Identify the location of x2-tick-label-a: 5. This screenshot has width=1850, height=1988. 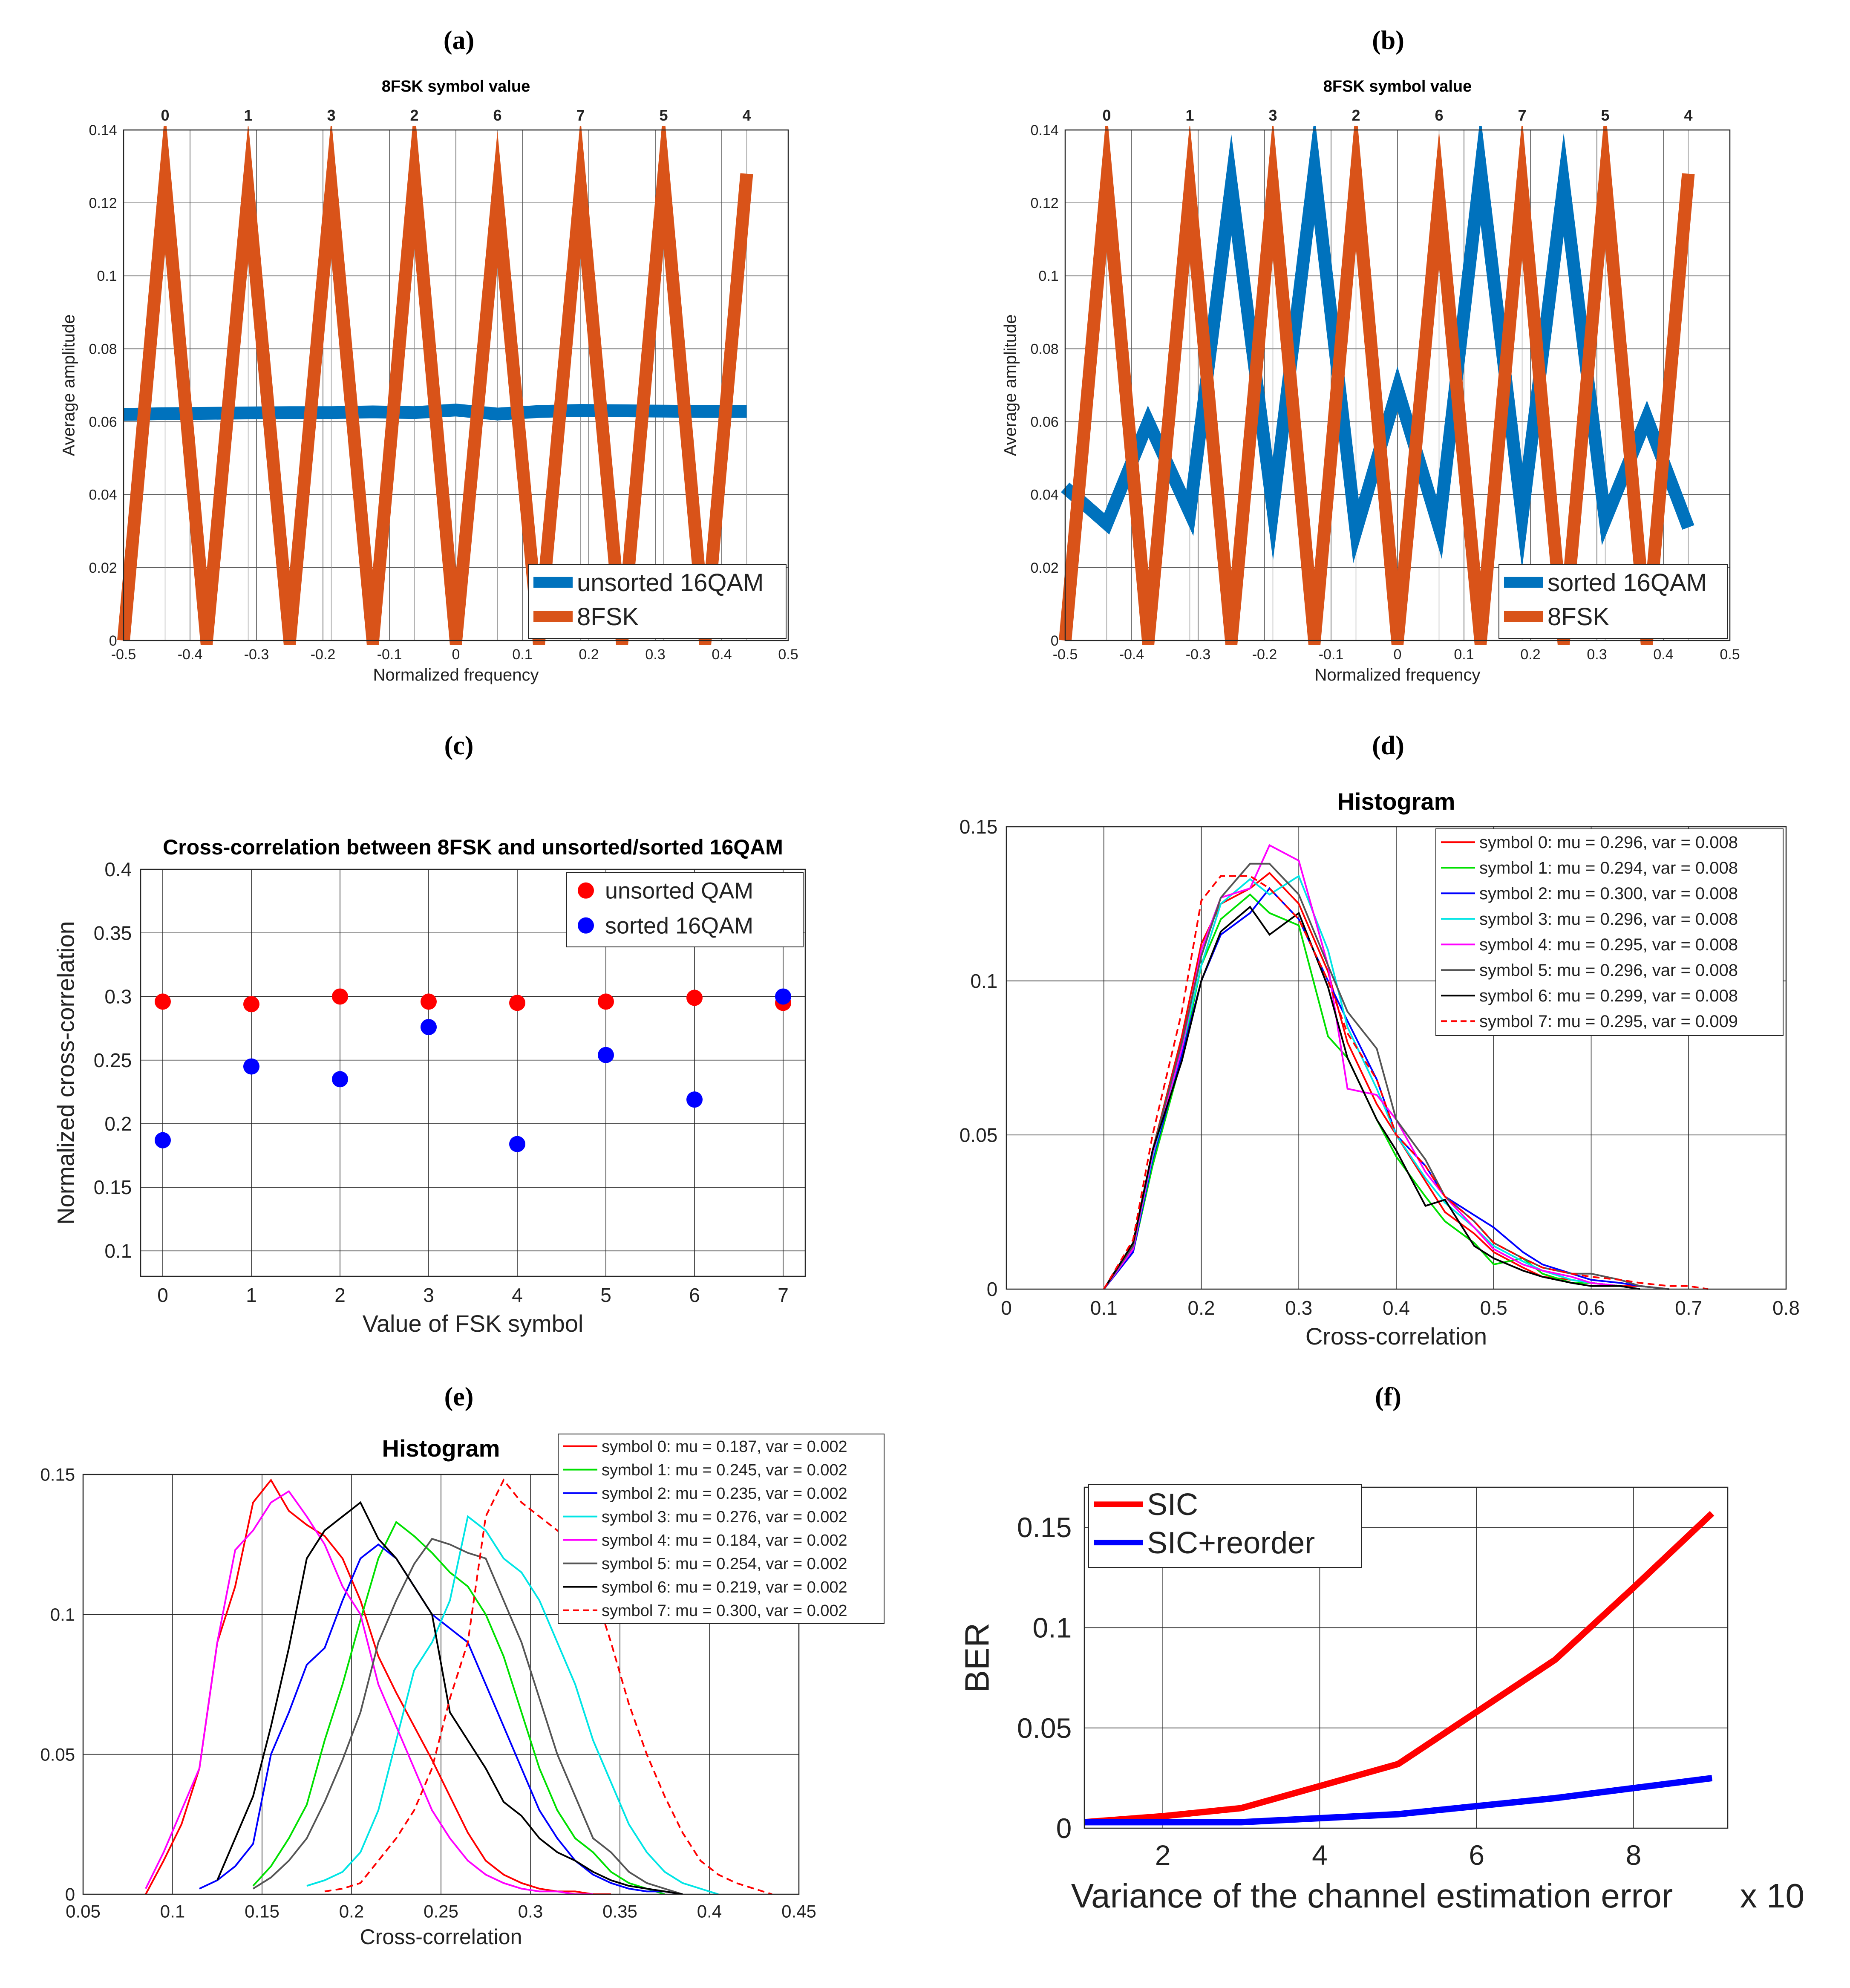
(663, 116).